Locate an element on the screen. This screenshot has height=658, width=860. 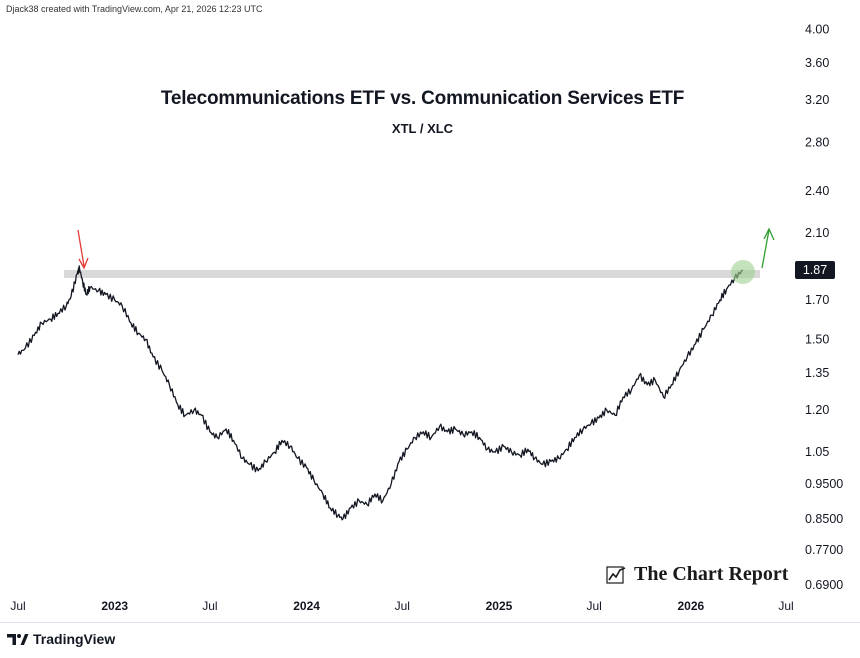
watermark-text: The Chart Report is located at coordinates (711, 574).